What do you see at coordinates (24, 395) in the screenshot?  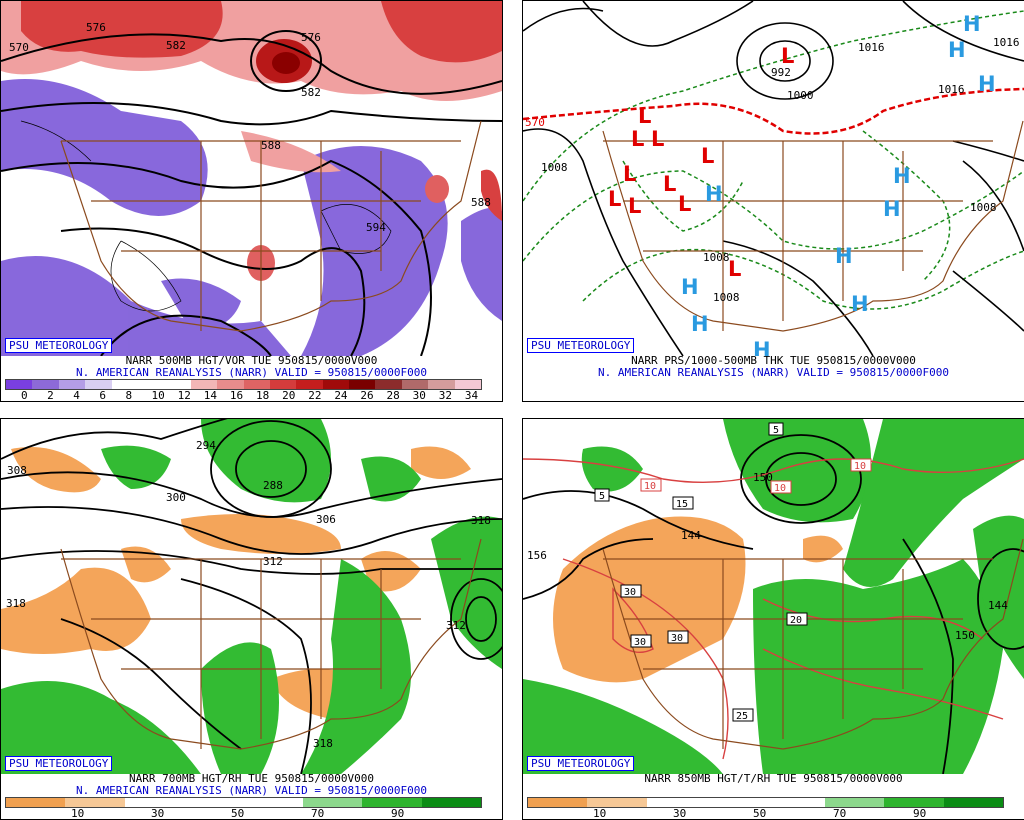 I see `colorbar-tick-label: 0` at bounding box center [24, 395].